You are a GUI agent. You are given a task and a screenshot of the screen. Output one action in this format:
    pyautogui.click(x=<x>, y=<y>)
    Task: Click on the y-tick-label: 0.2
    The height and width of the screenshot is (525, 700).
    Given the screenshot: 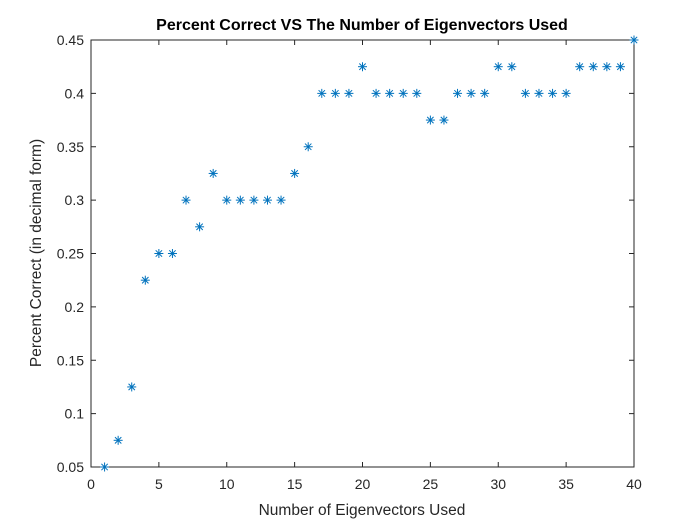 What is the action you would take?
    pyautogui.click(x=75, y=307)
    